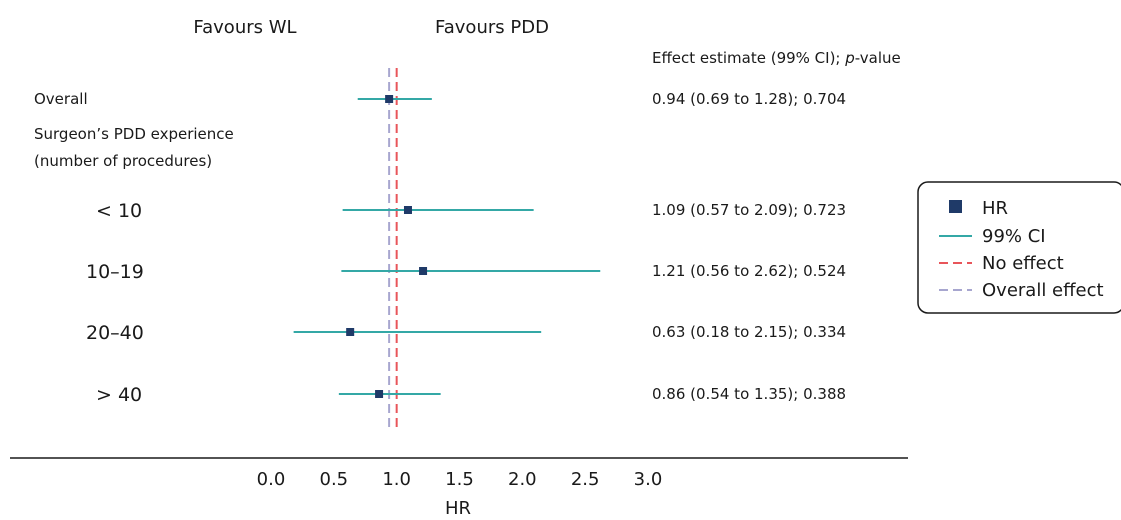 The image size is (1121, 520). I want to click on legend-label: Overall effect, so click(1043, 290).